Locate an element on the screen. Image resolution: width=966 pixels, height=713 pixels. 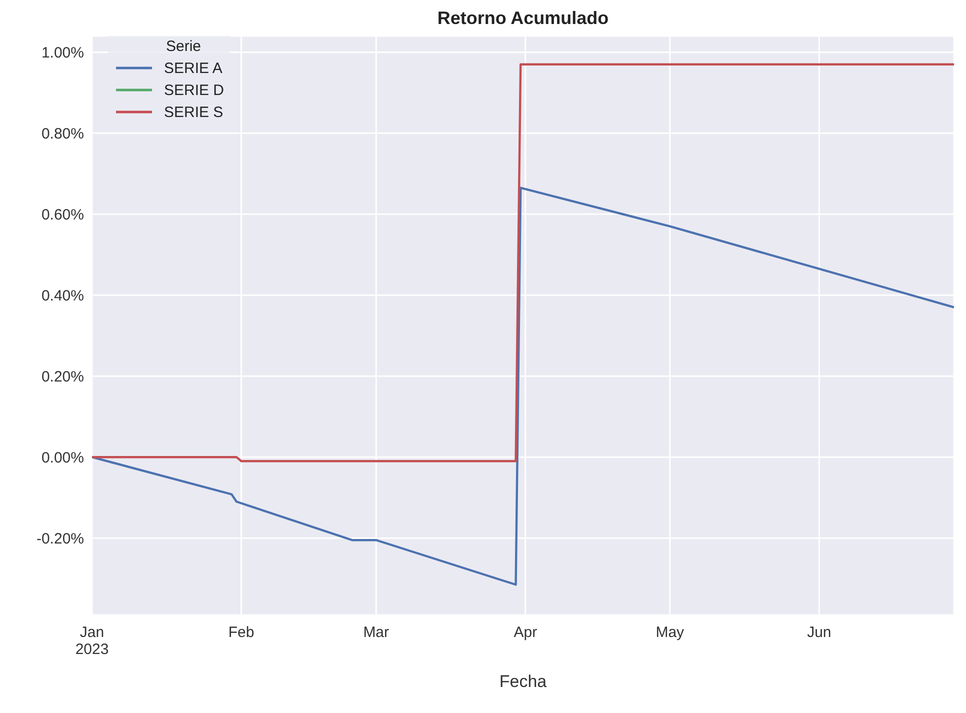
legend-title: Serie is located at coordinates (184, 46).